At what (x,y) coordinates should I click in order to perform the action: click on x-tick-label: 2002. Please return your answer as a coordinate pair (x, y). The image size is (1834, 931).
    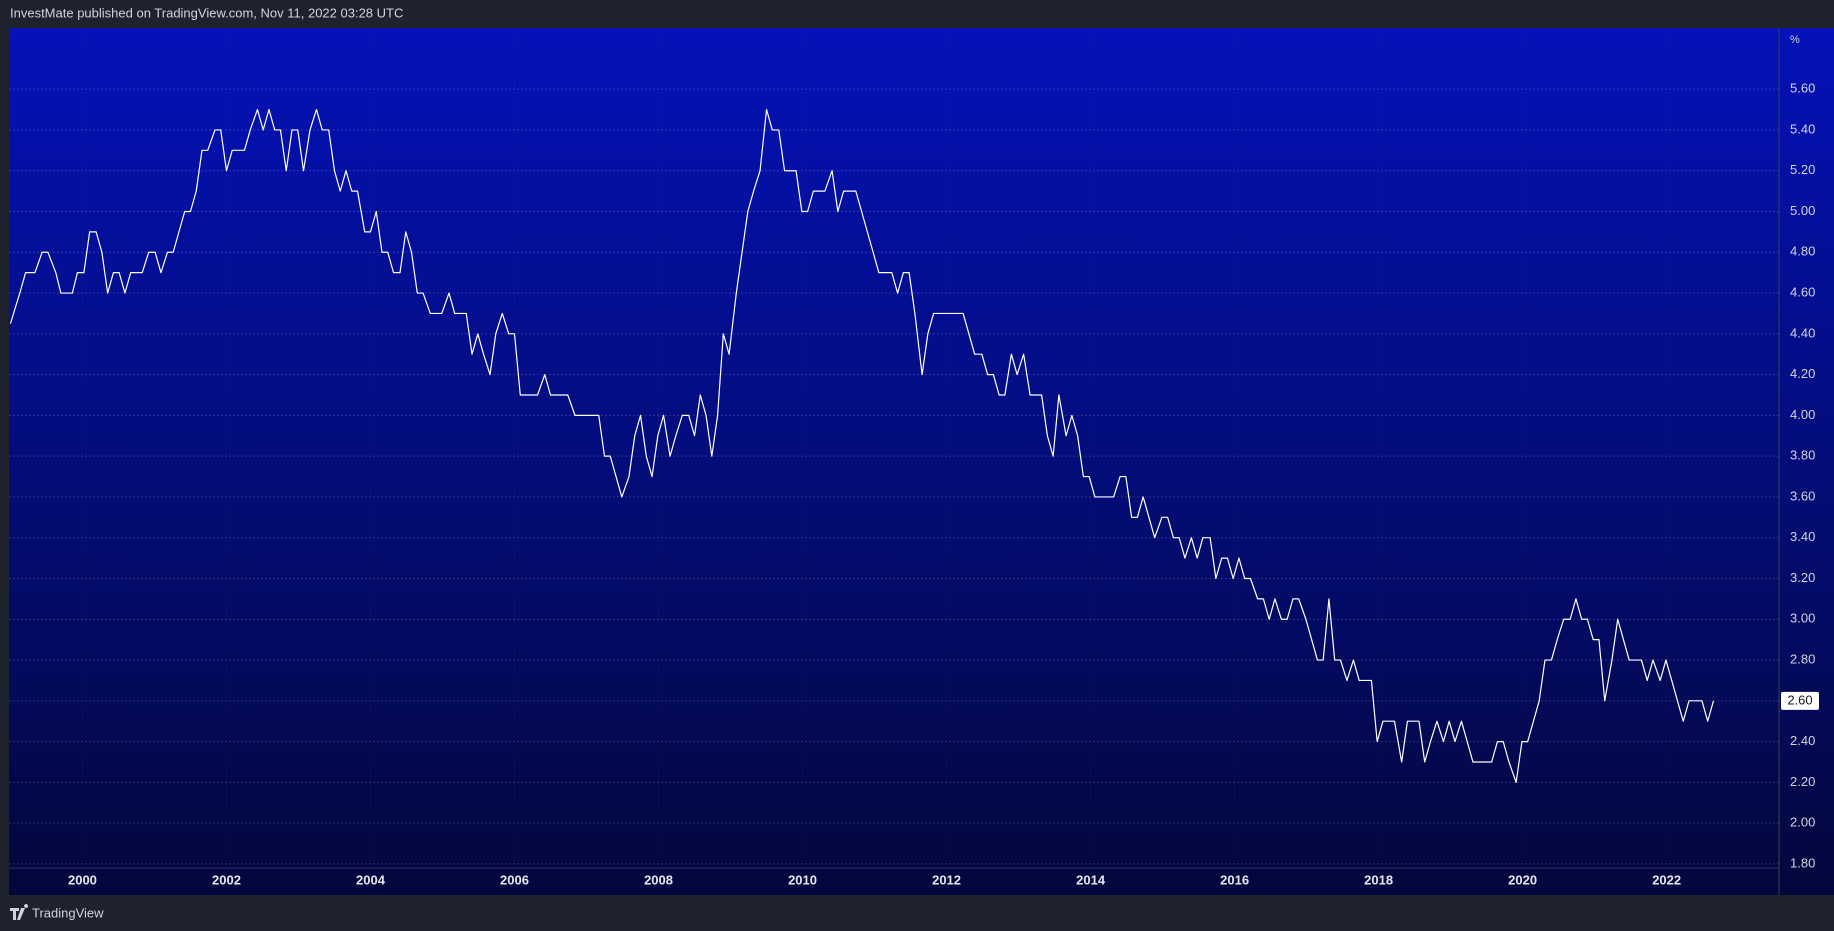
    Looking at the image, I should click on (226, 879).